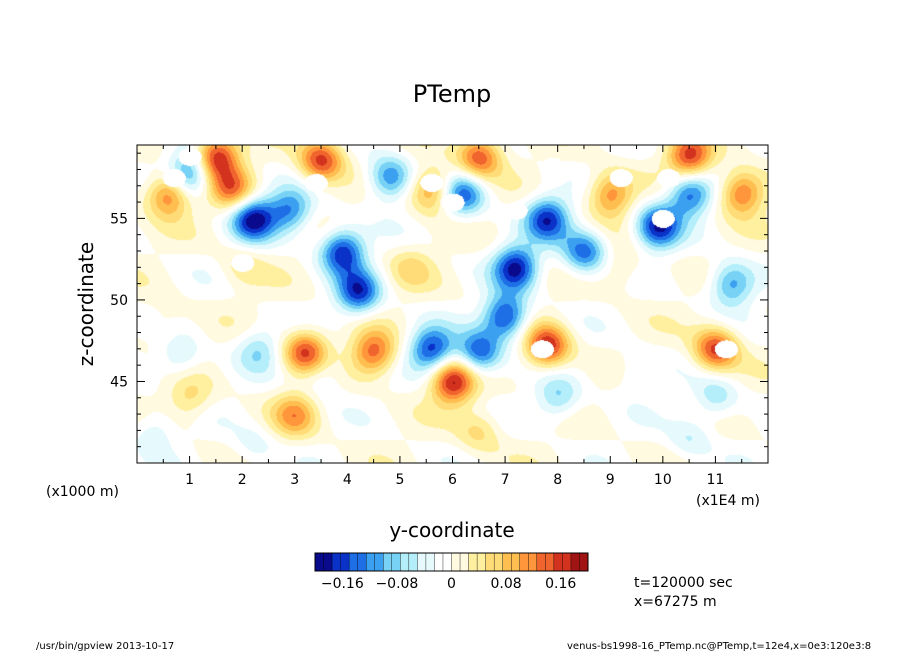 The image size is (904, 654). Describe the element at coordinates (451, 584) in the screenshot. I see `colorbar-tick-label: 0` at that location.